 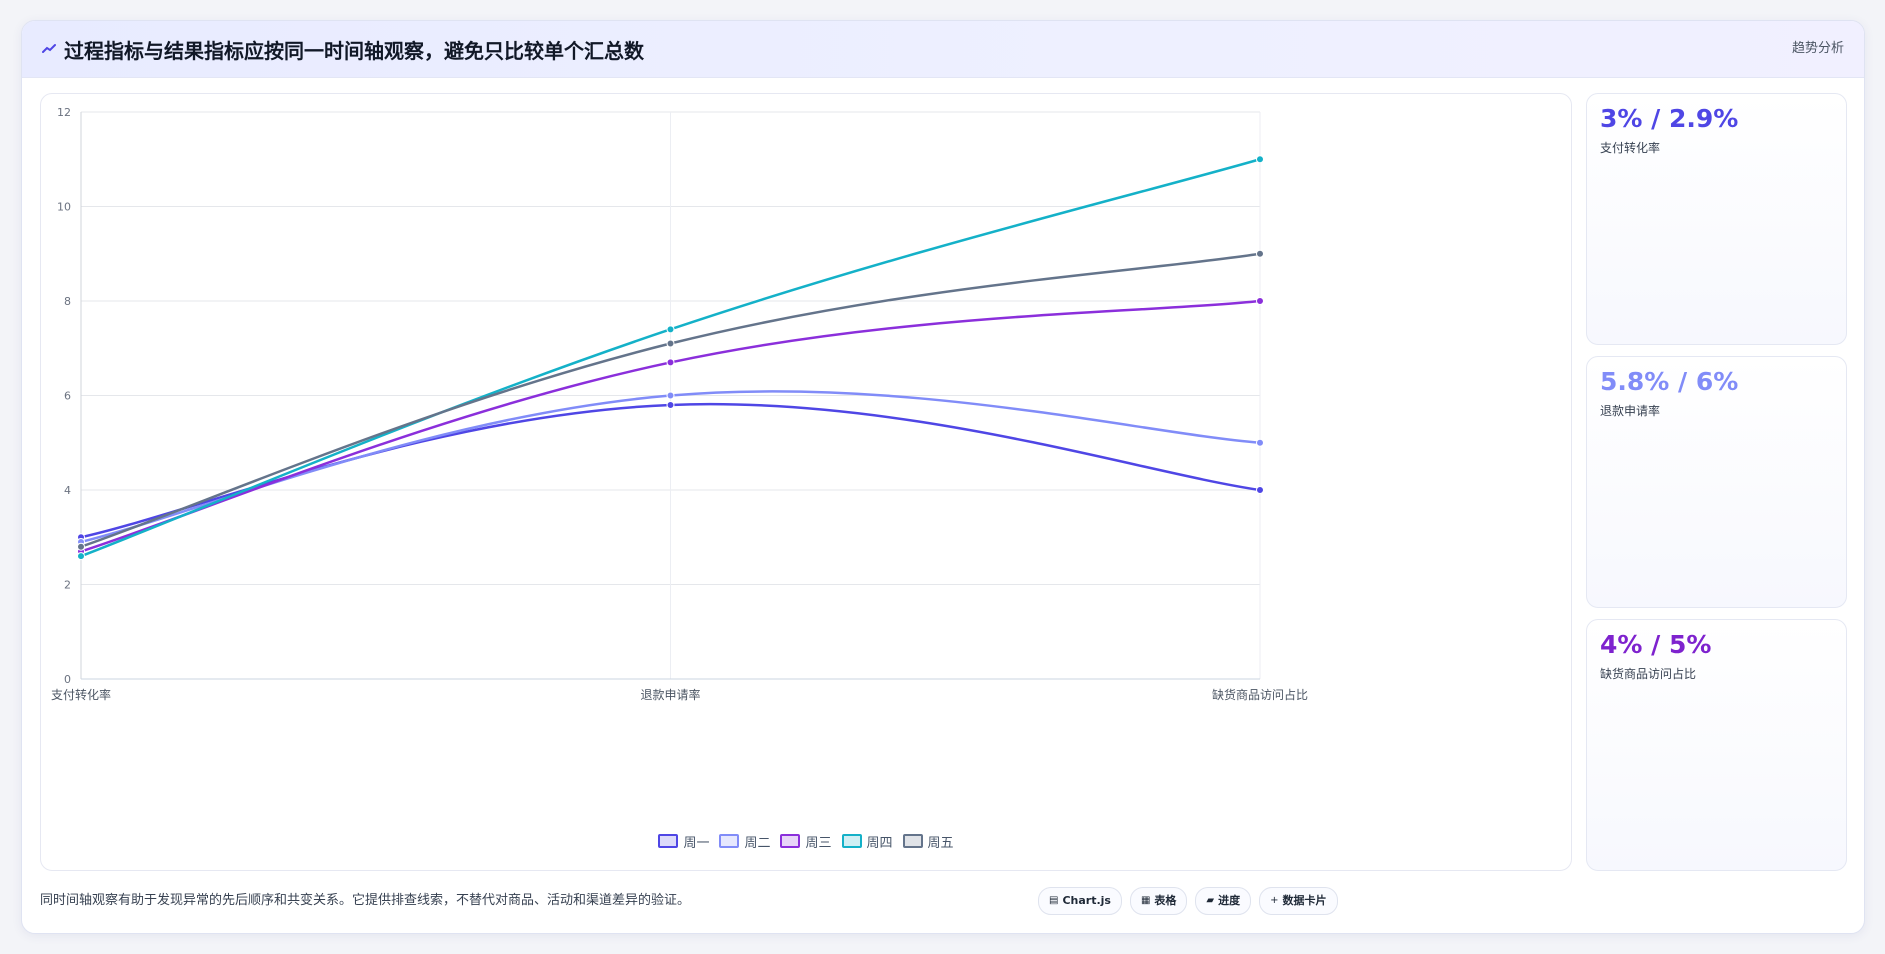 I want to click on chart-legend: 周一 周二 周三 周四 周五, so click(x=806, y=841).